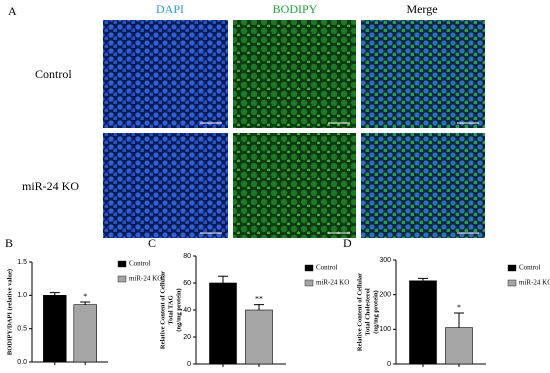  What do you see at coordinates (259, 298) in the screenshot?
I see `significance: **` at bounding box center [259, 298].